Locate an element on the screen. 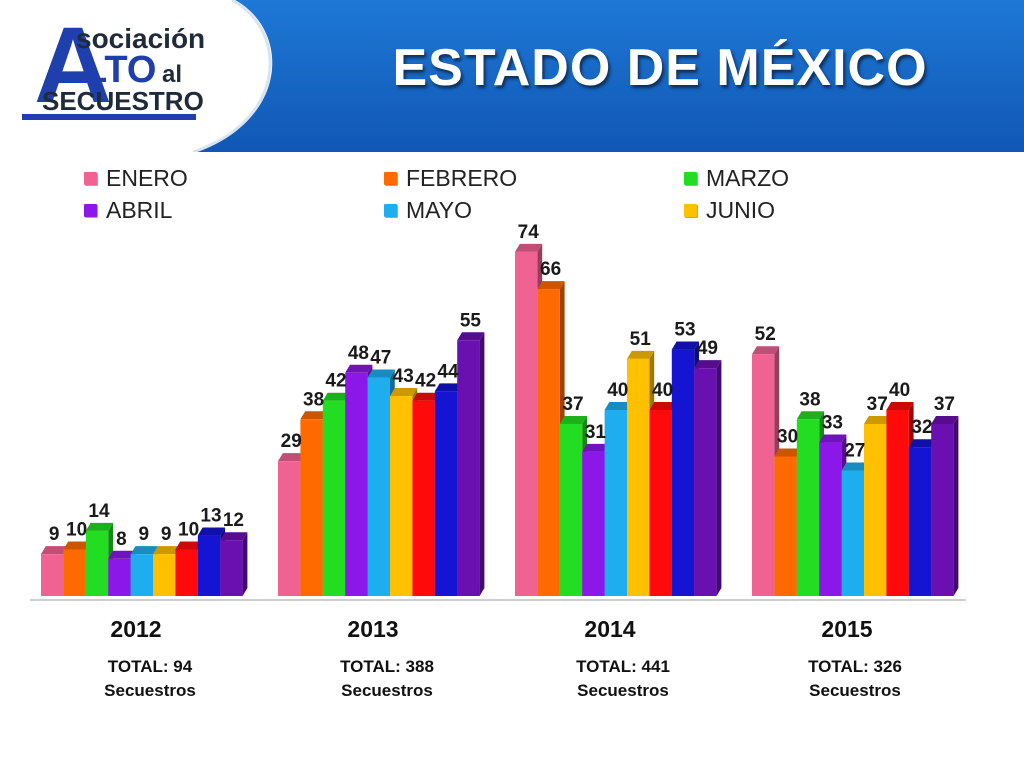  data-label: 13 is located at coordinates (210, 516).